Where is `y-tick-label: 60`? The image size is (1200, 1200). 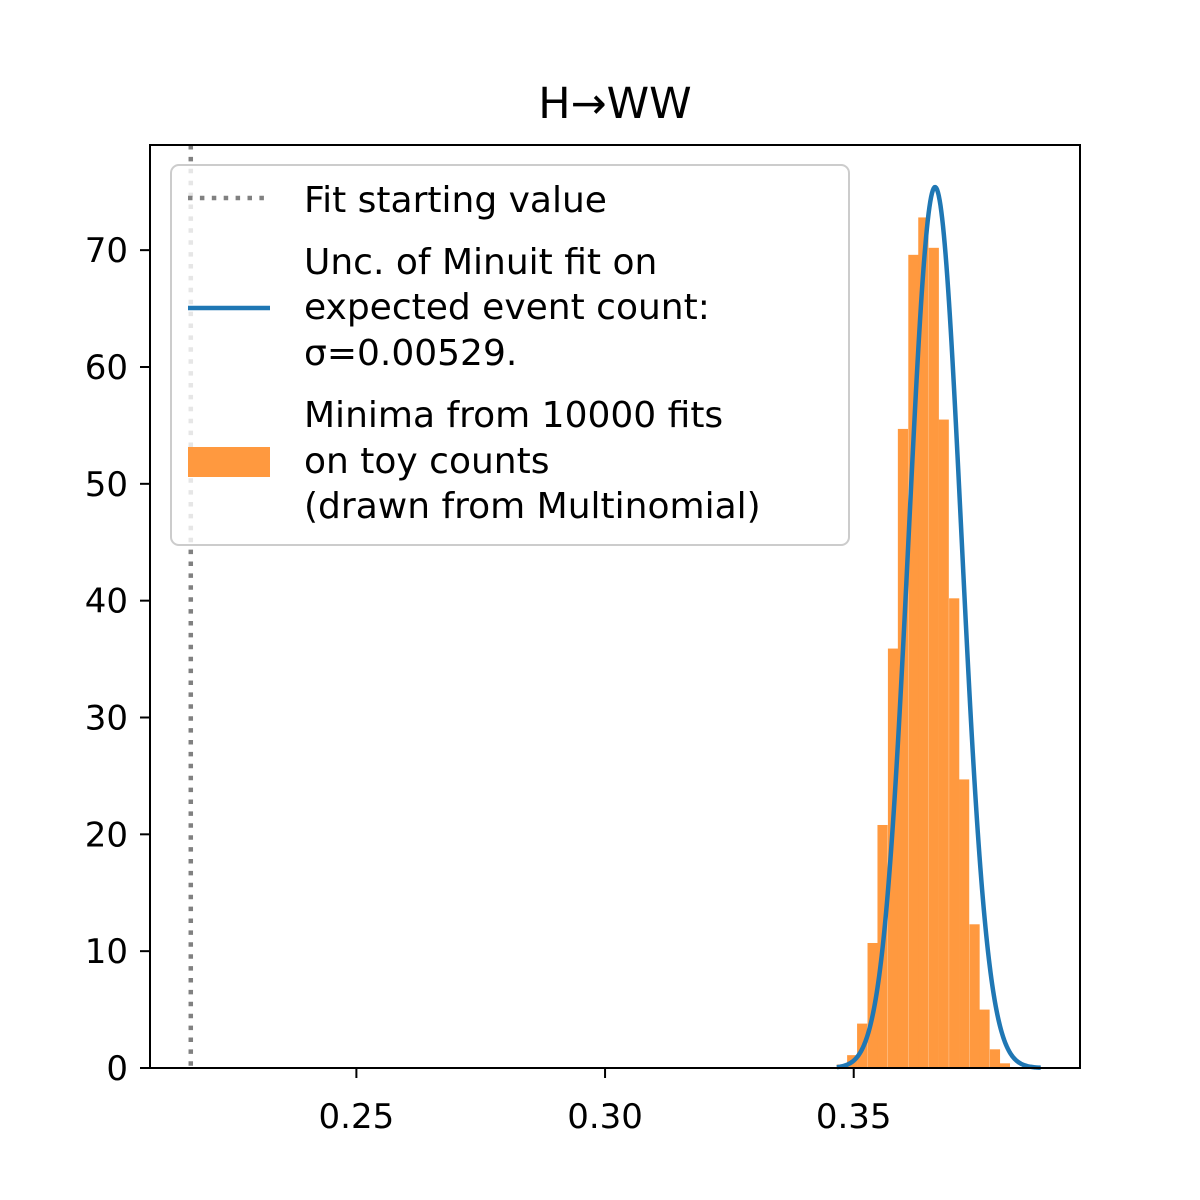 y-tick-label: 60 is located at coordinates (106, 368).